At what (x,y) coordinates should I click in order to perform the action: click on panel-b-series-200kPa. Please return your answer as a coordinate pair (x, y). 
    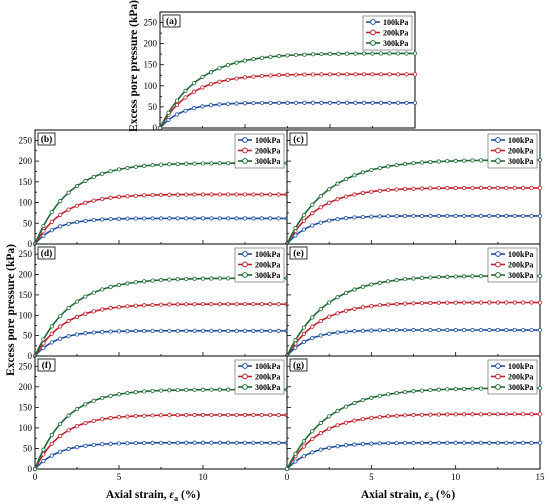
    Looking at the image, I should click on (161, 219).